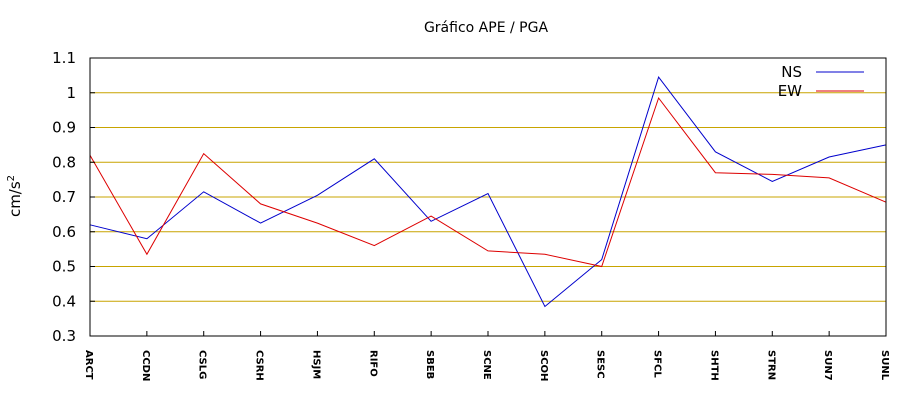  What do you see at coordinates (429, 364) in the screenshot?
I see `x-tick-label-6: SBEB` at bounding box center [429, 364].